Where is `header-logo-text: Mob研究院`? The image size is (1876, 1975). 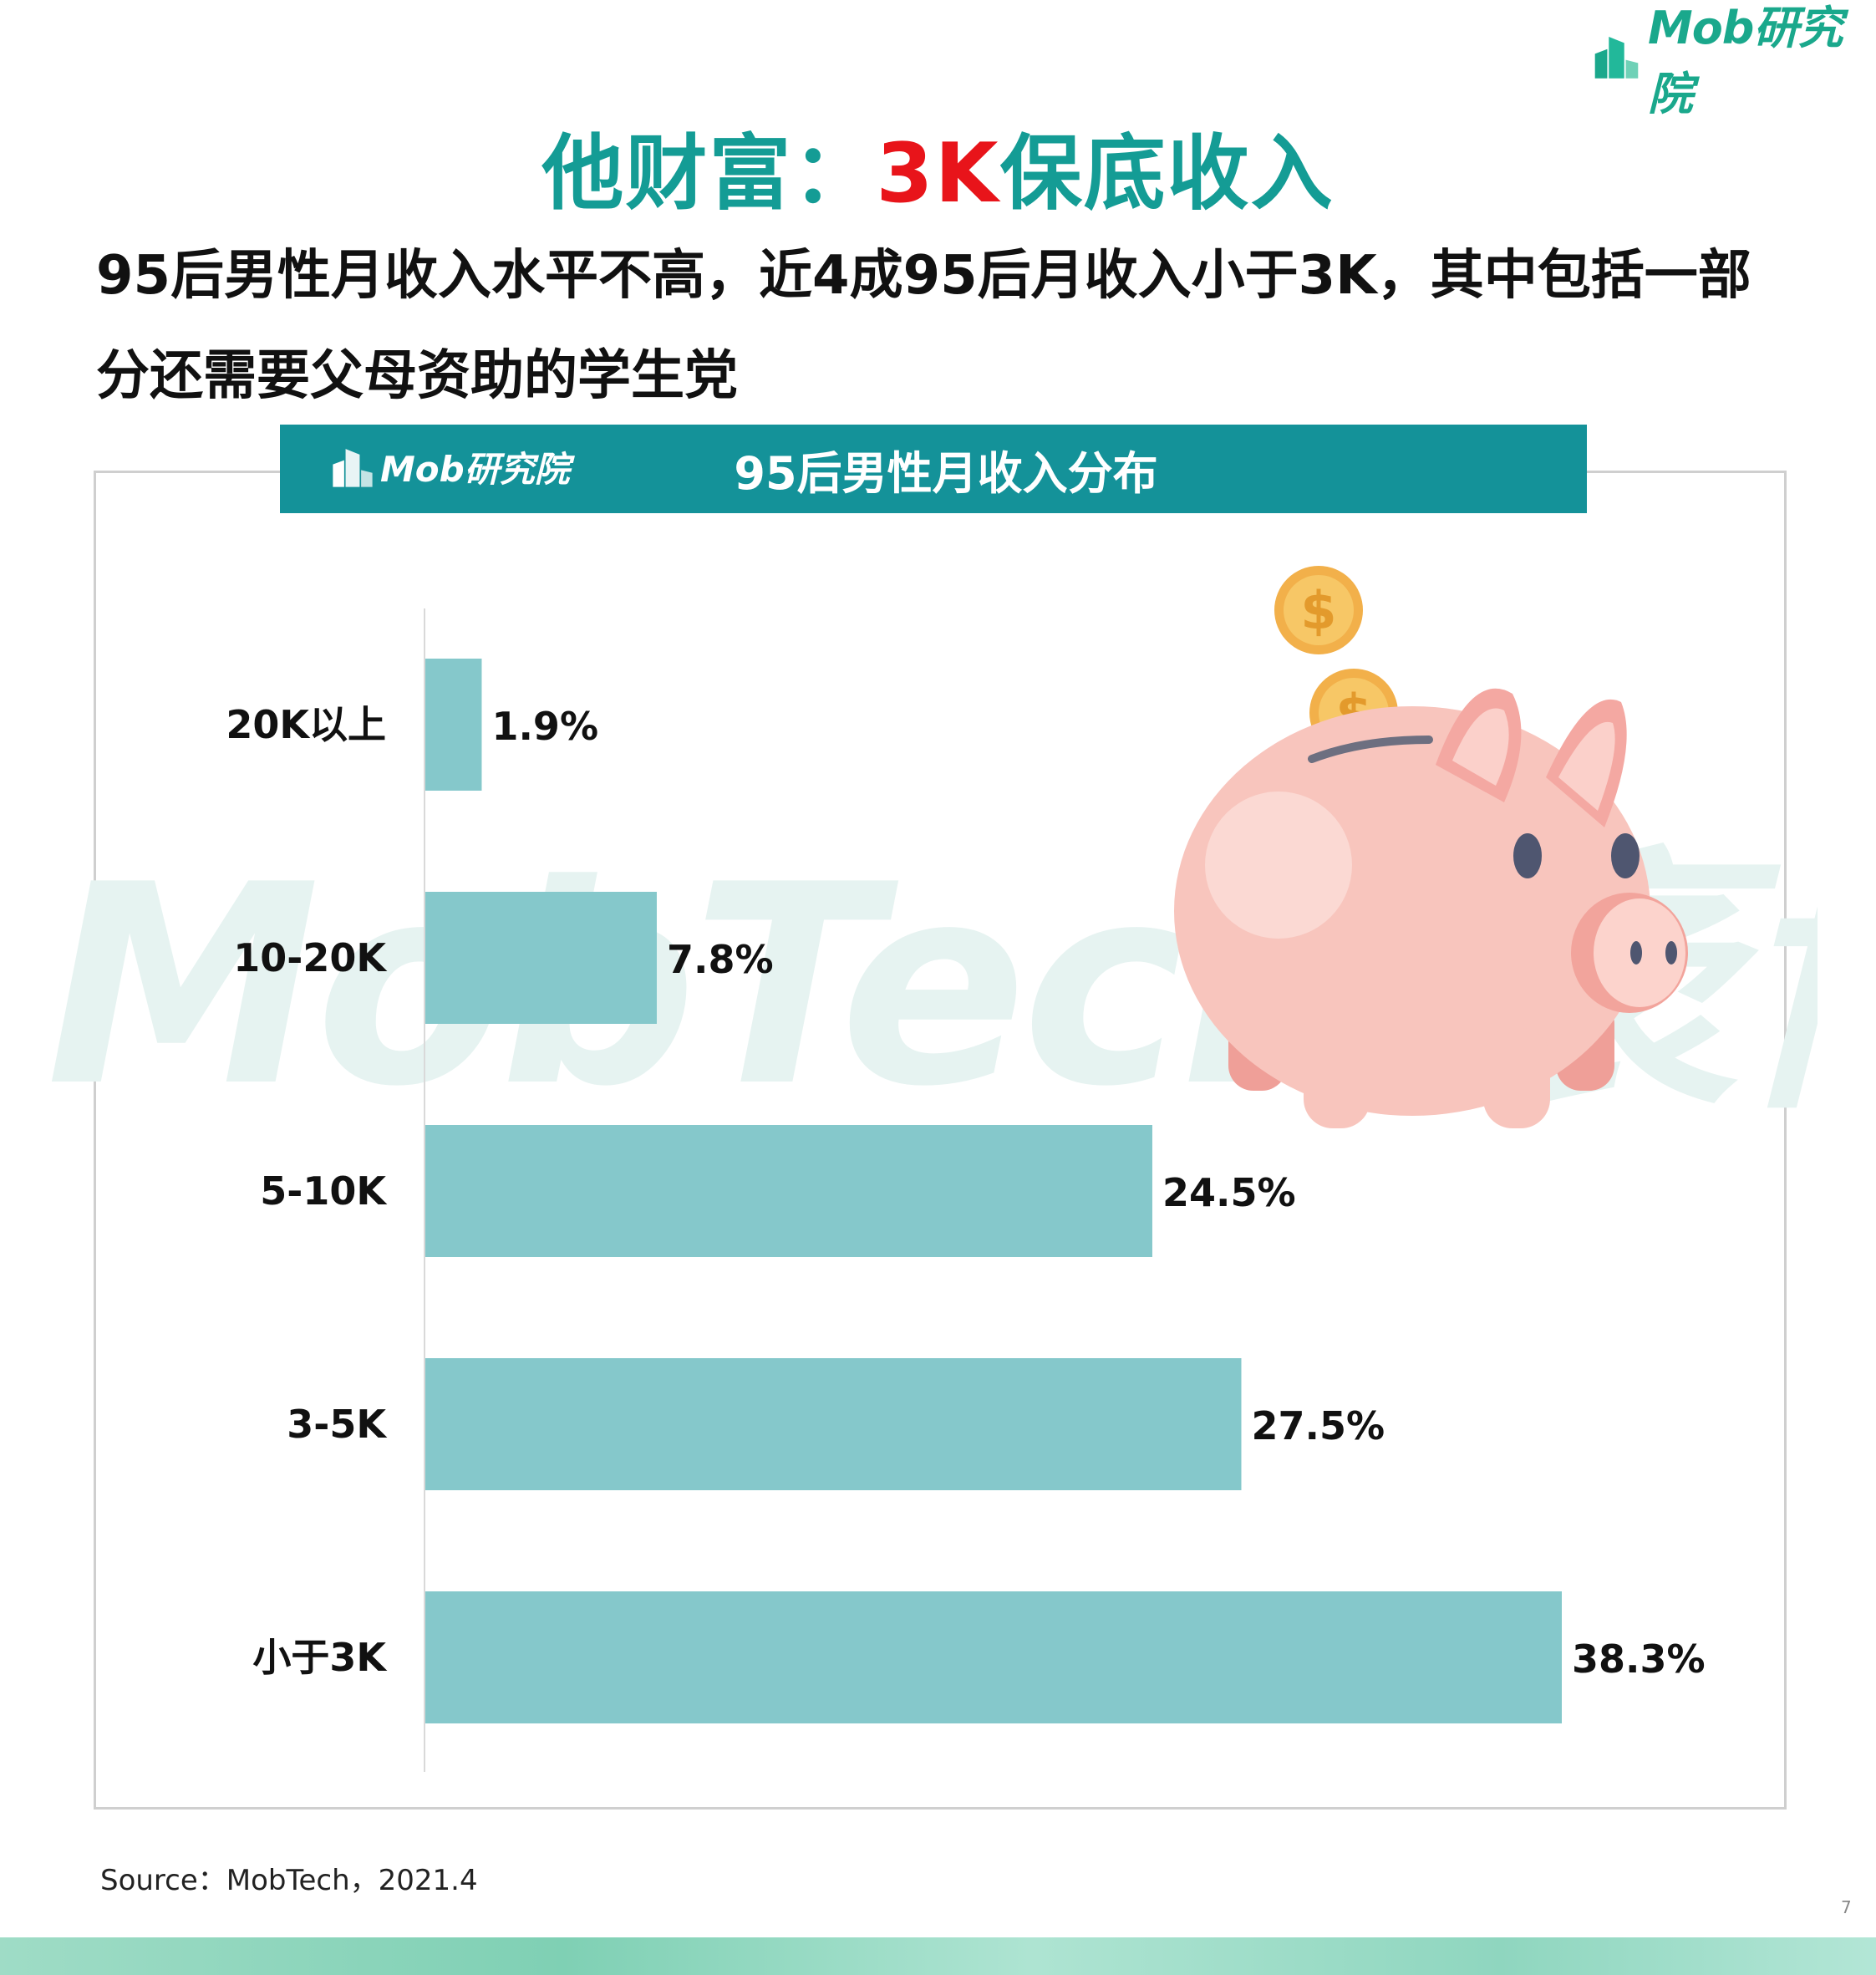 header-logo-text: Mob研究院 is located at coordinates (475, 469).